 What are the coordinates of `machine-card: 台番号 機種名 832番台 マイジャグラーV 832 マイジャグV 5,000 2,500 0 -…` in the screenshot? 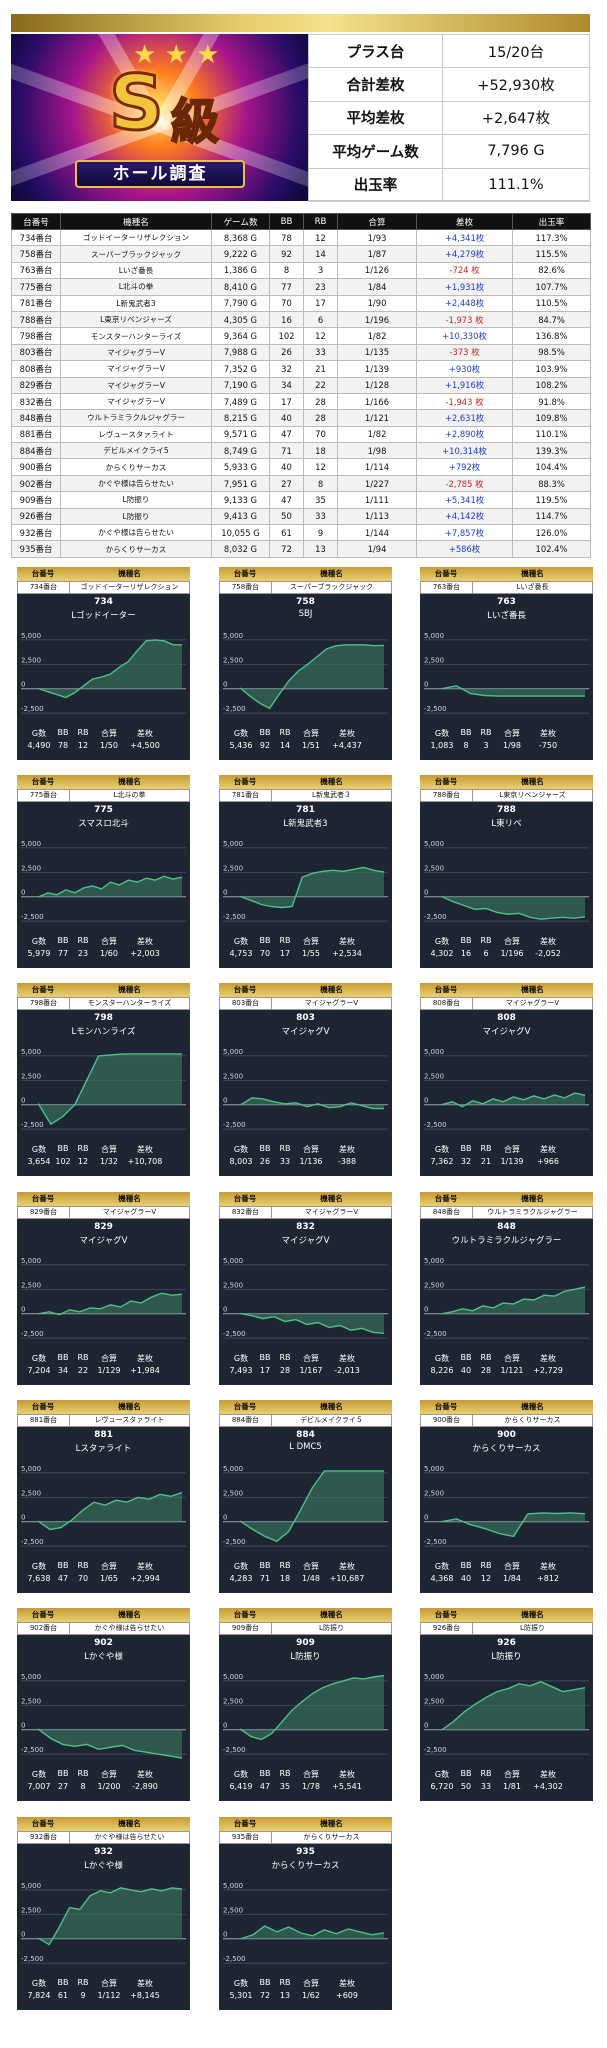 It's located at (305, 1288).